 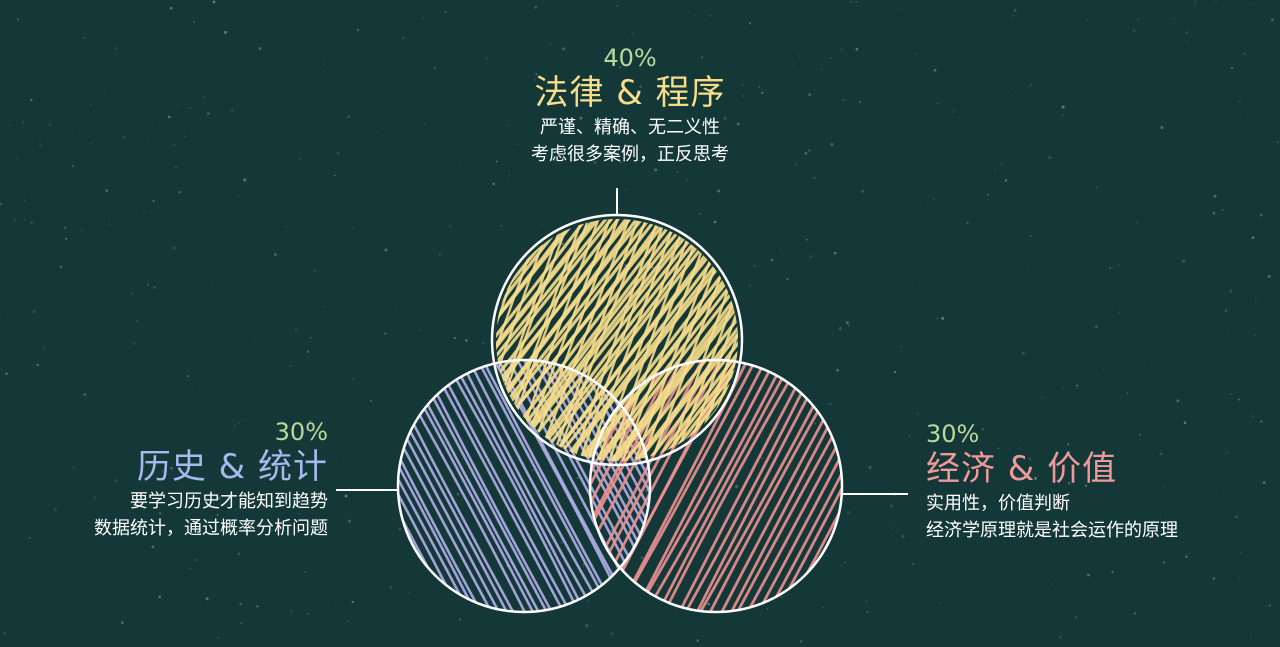 What do you see at coordinates (301, 432) in the screenshot?
I see `history-percent: 30%` at bounding box center [301, 432].